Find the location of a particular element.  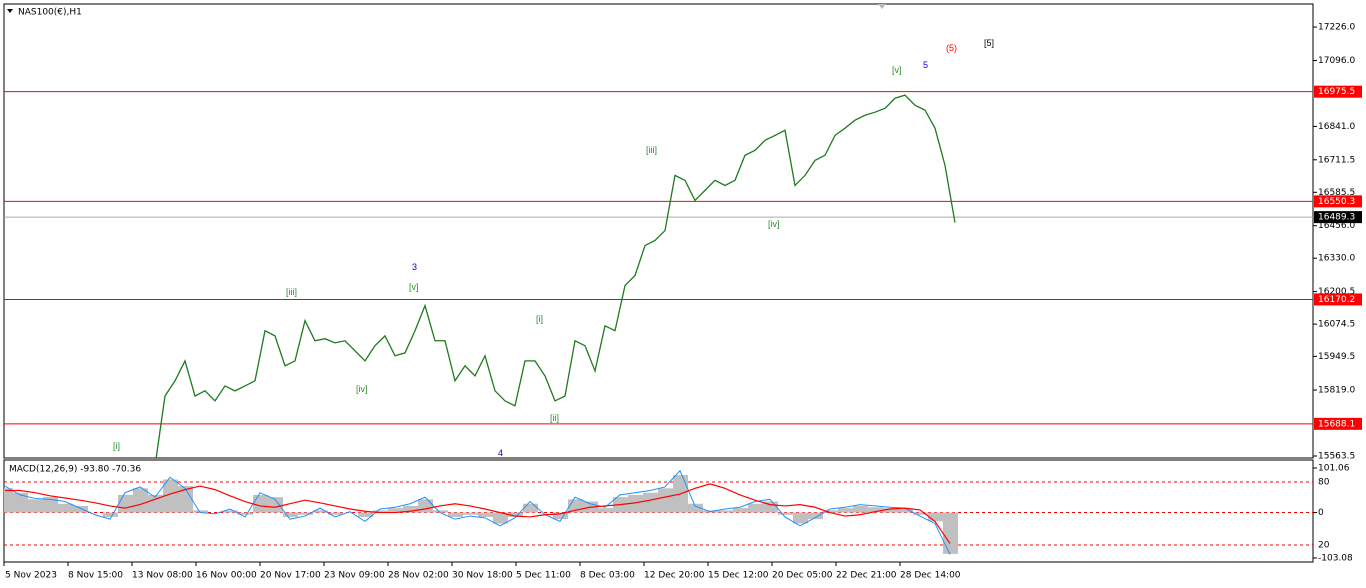

x-tick-label: 5 Nov 2023 is located at coordinates (31, 576).